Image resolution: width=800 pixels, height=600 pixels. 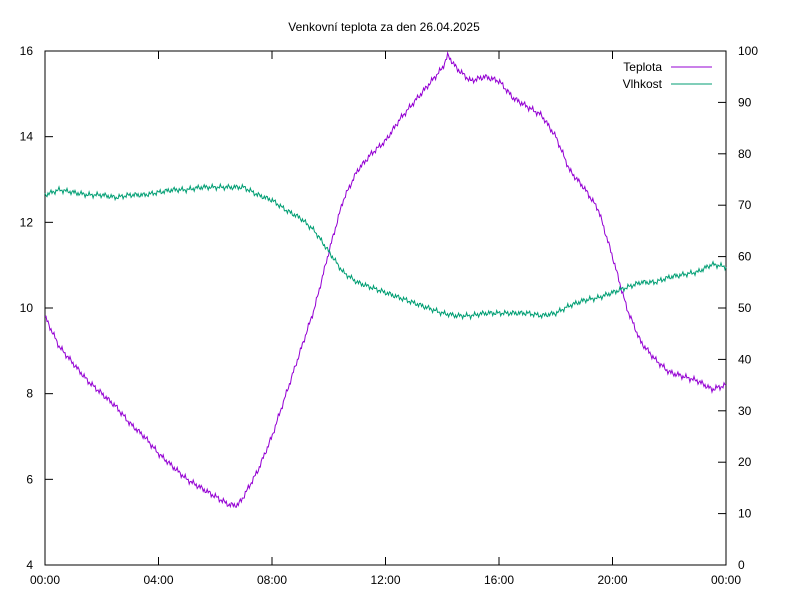 I want to click on x-tick-label: 16:00, so click(x=499, y=580).